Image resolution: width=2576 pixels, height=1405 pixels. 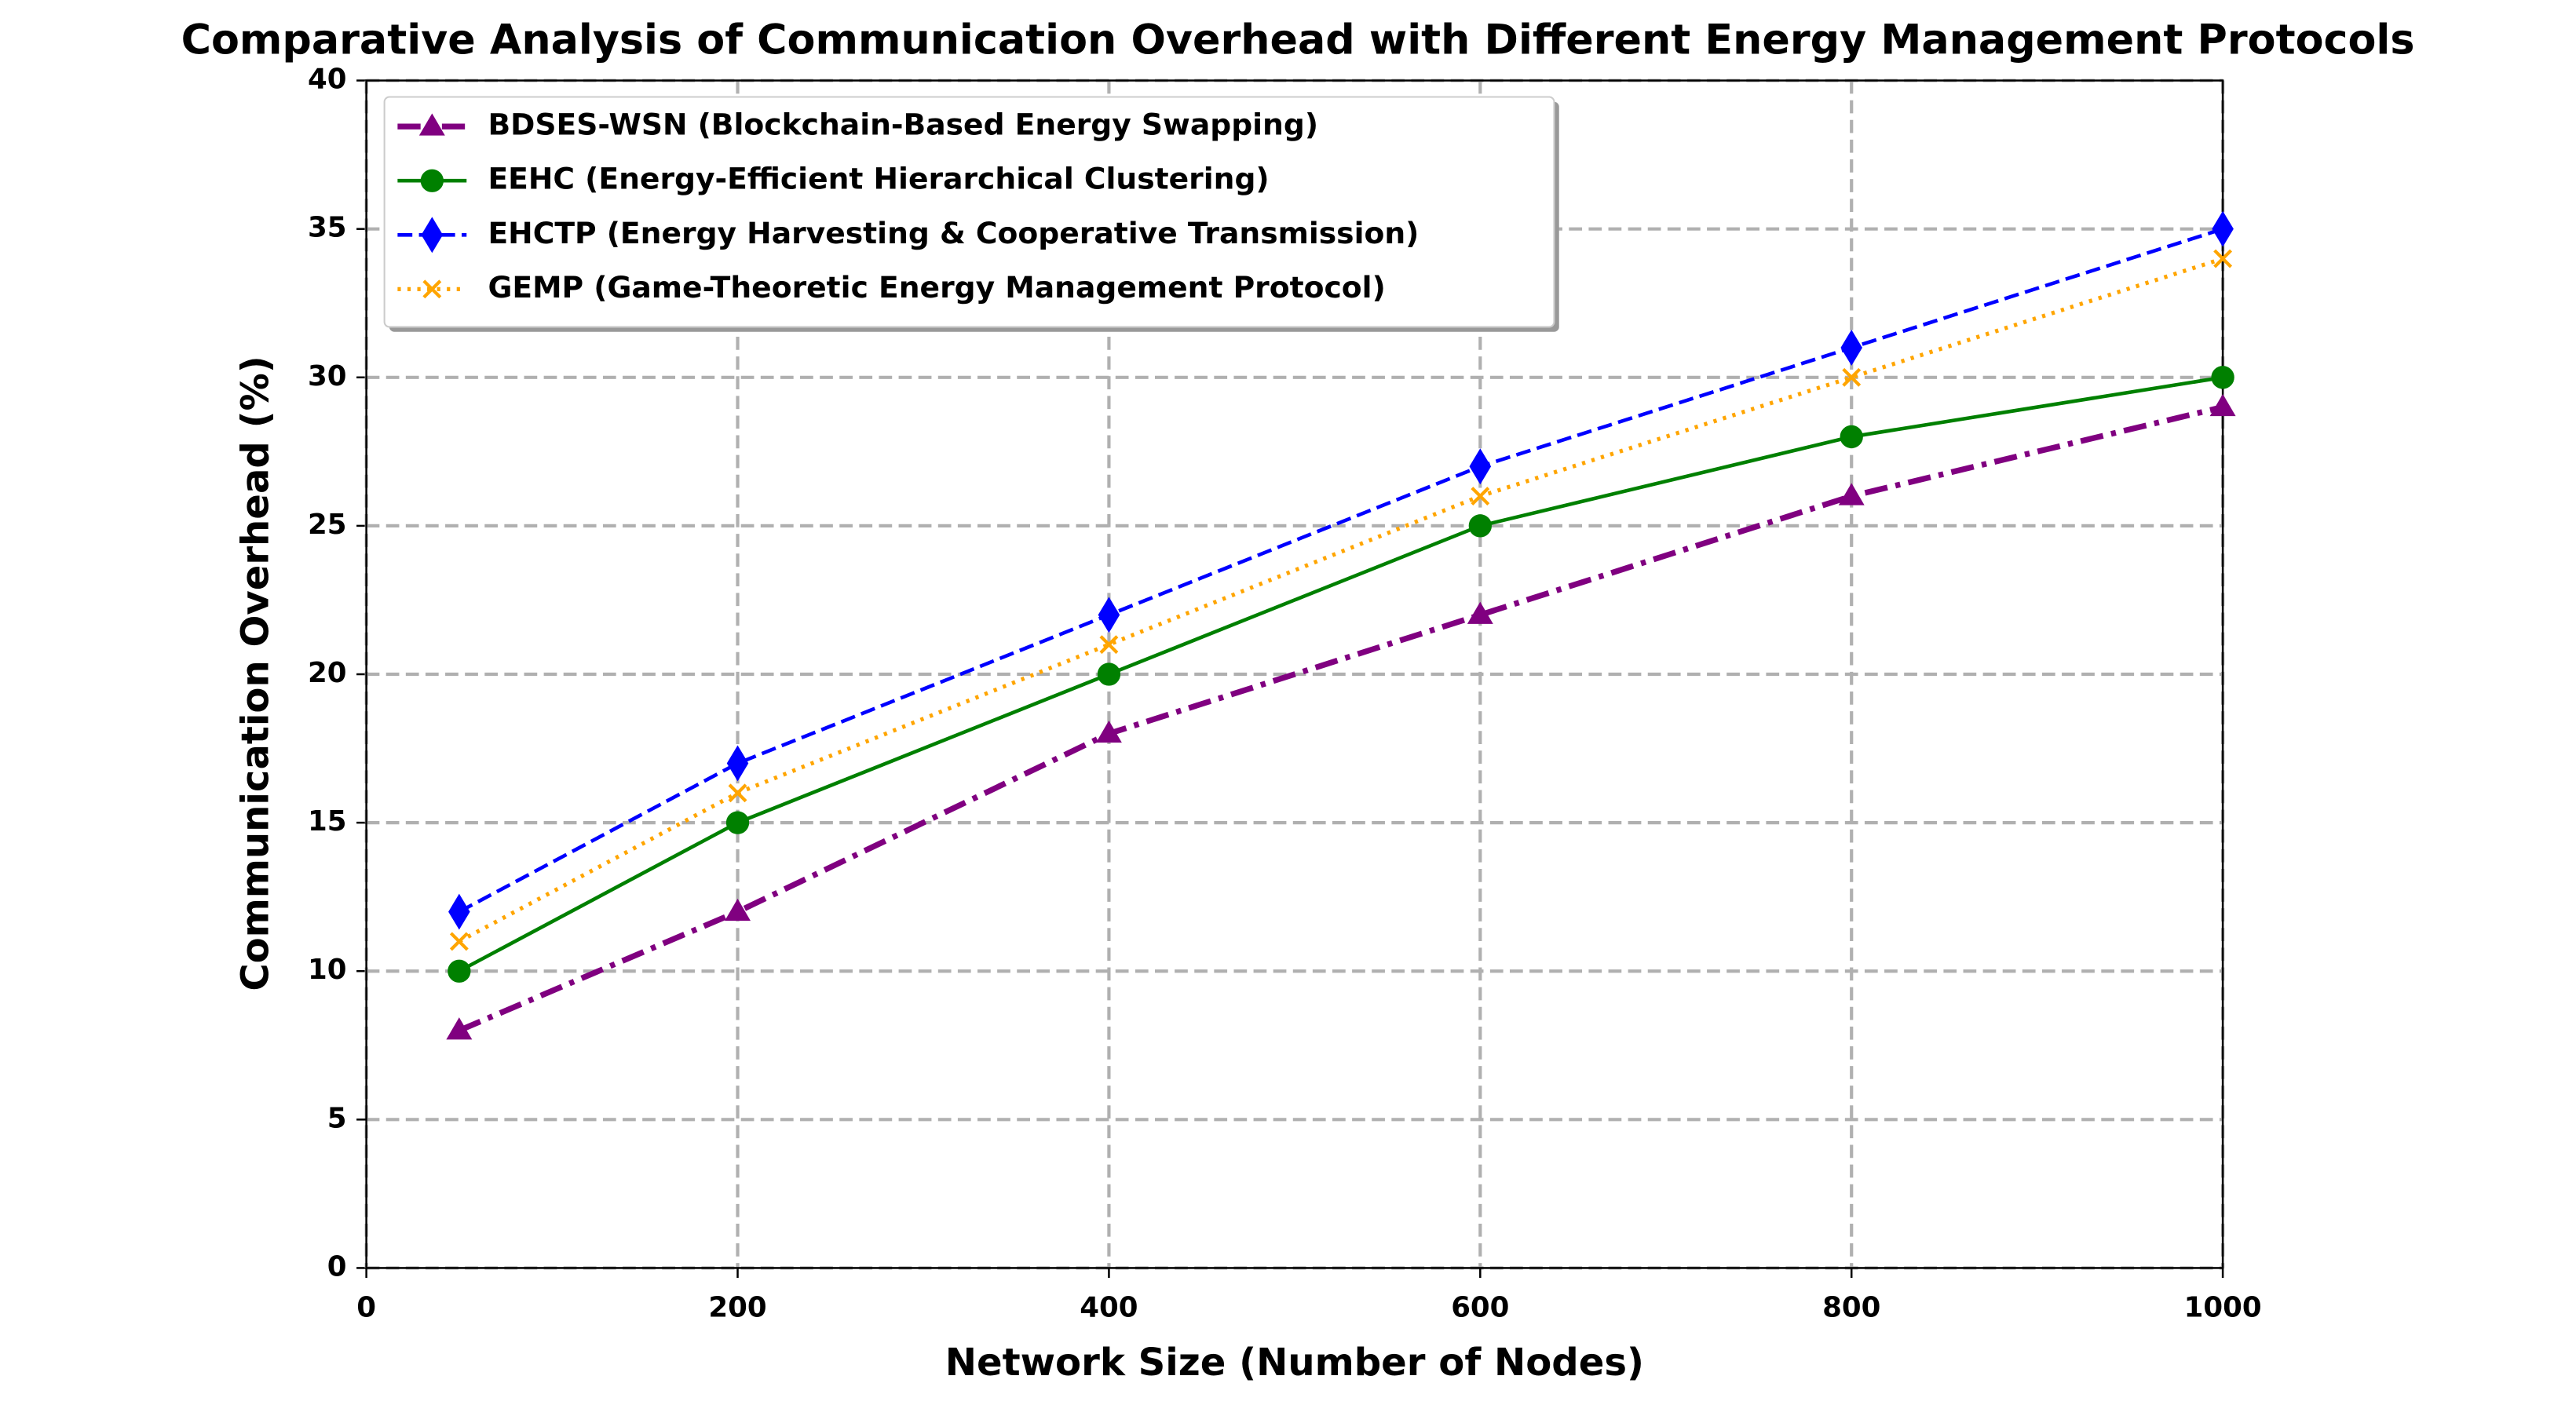 What do you see at coordinates (327, 228) in the screenshot?
I see `y-tick-label: 35` at bounding box center [327, 228].